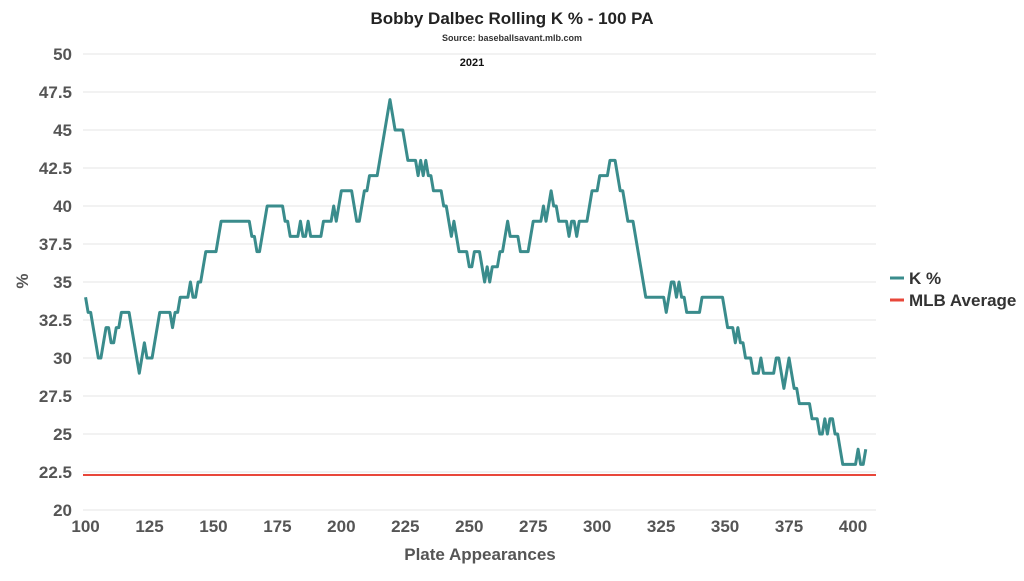 Image resolution: width=1024 pixels, height=581 pixels. I want to click on x-tick-label: 300, so click(597, 526).